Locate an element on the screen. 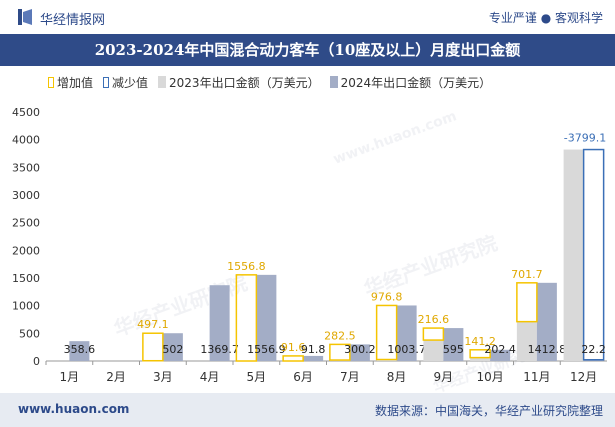  legend-label-decrease: 减少值 is located at coordinates (130, 82).